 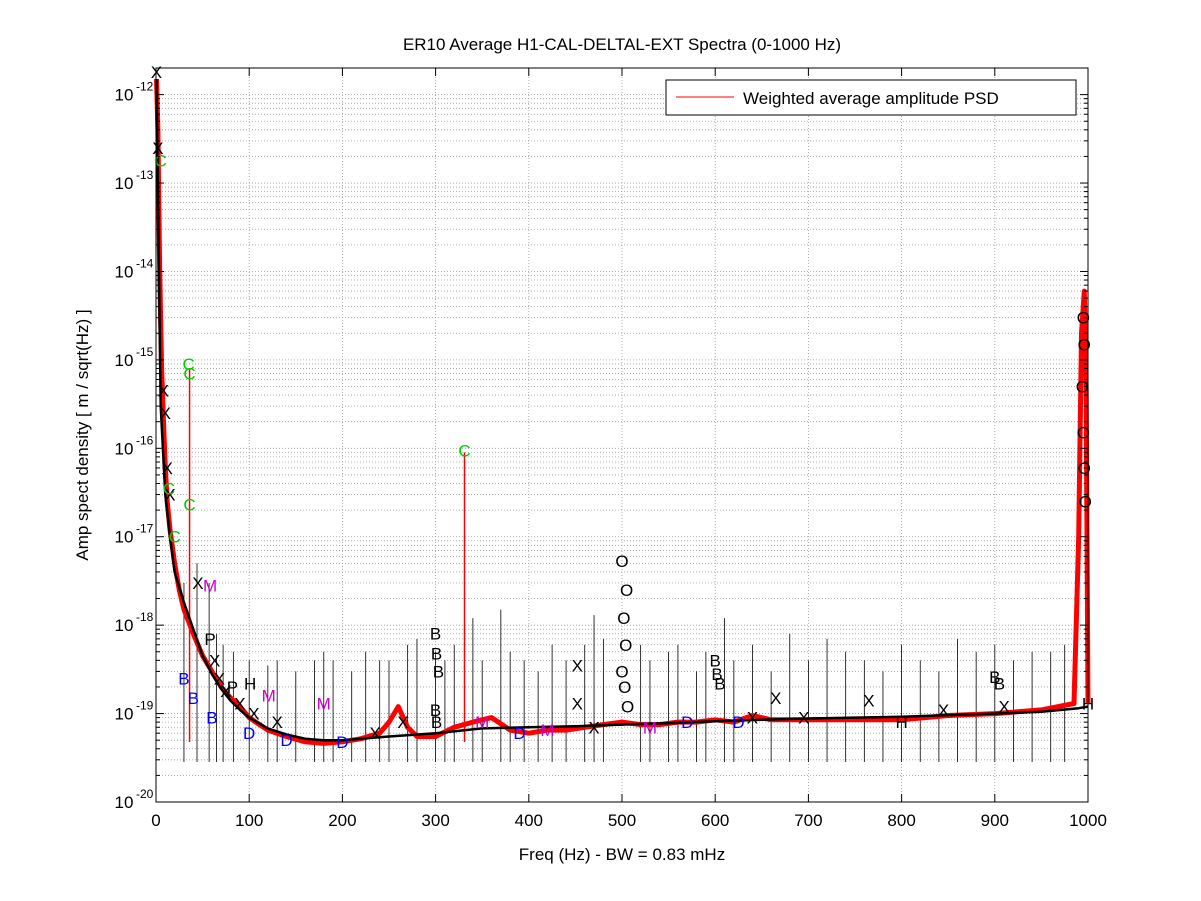 I want to click on y-tick-label-exponent: -15, so click(x=145, y=352).